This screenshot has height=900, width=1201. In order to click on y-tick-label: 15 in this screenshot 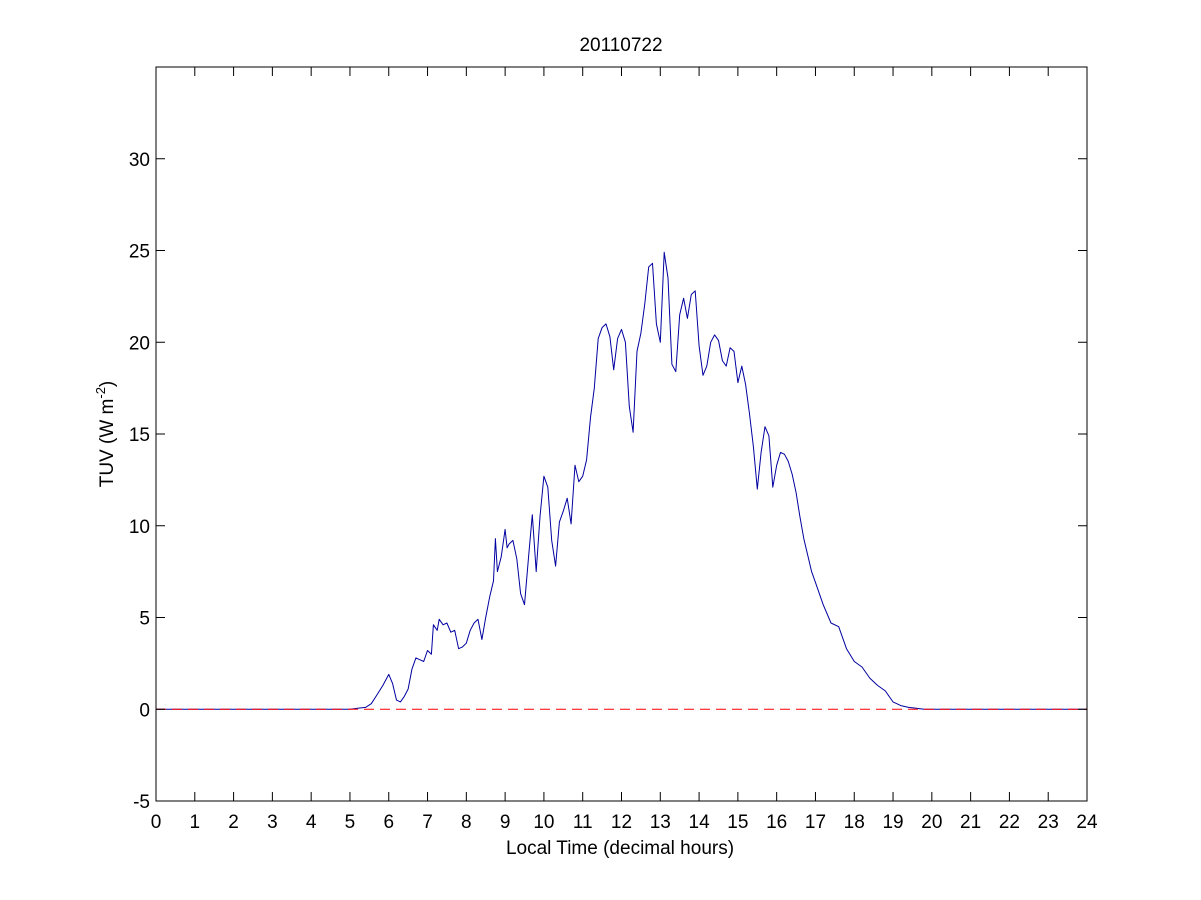, I will do `click(139, 435)`.